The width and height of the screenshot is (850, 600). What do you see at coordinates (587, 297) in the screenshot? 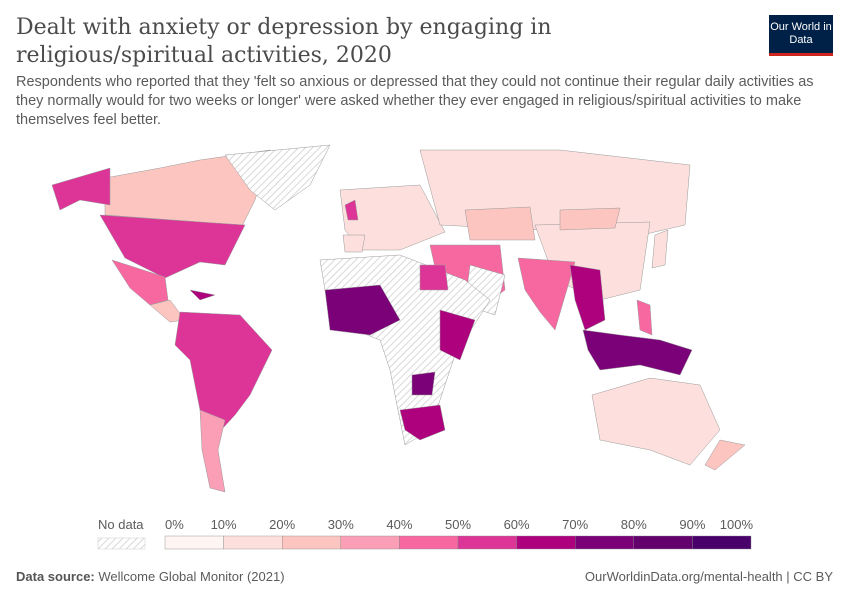
I see `region-se-asia` at bounding box center [587, 297].